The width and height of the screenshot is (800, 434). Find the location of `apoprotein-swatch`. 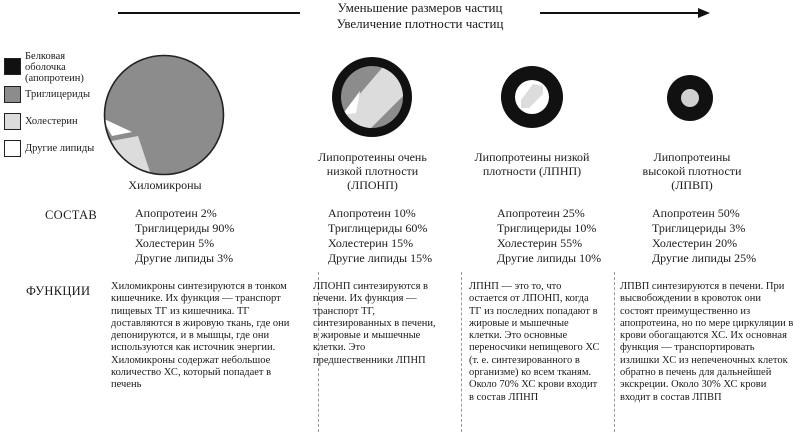

apoprotein-swatch is located at coordinates (12, 66).